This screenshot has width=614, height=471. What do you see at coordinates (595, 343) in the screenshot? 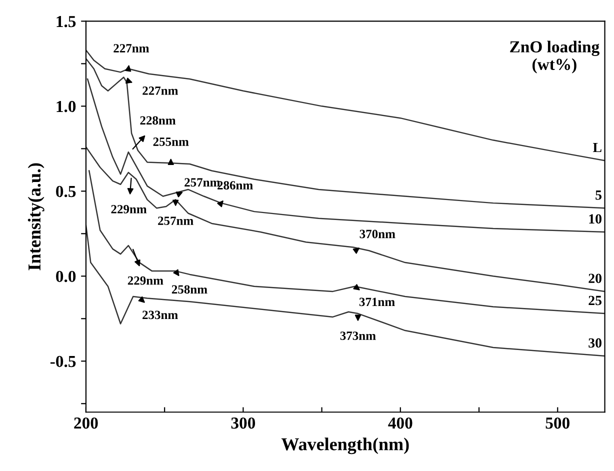
I see `series-label: 30` at bounding box center [595, 343].